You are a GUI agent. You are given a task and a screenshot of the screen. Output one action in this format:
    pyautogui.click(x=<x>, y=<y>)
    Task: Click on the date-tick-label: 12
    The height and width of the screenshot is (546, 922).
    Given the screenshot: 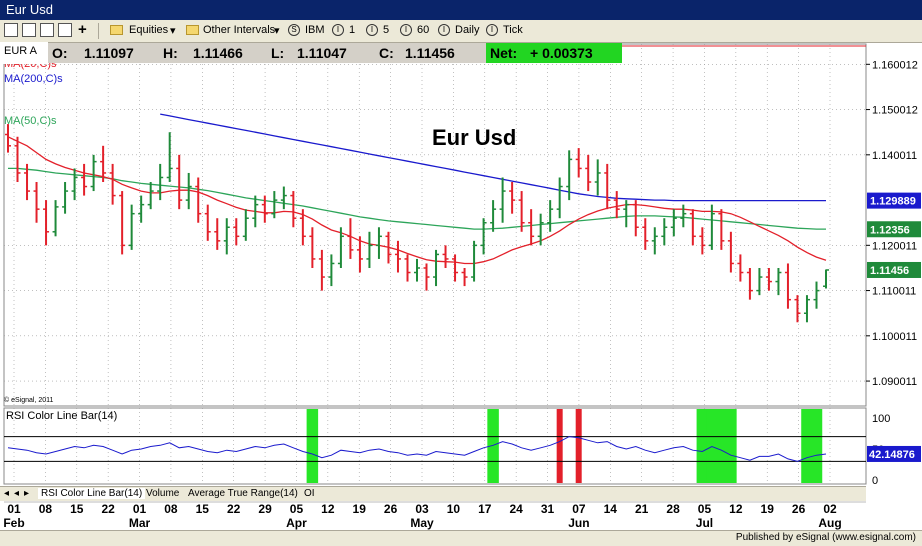 What is the action you would take?
    pyautogui.click(x=736, y=509)
    